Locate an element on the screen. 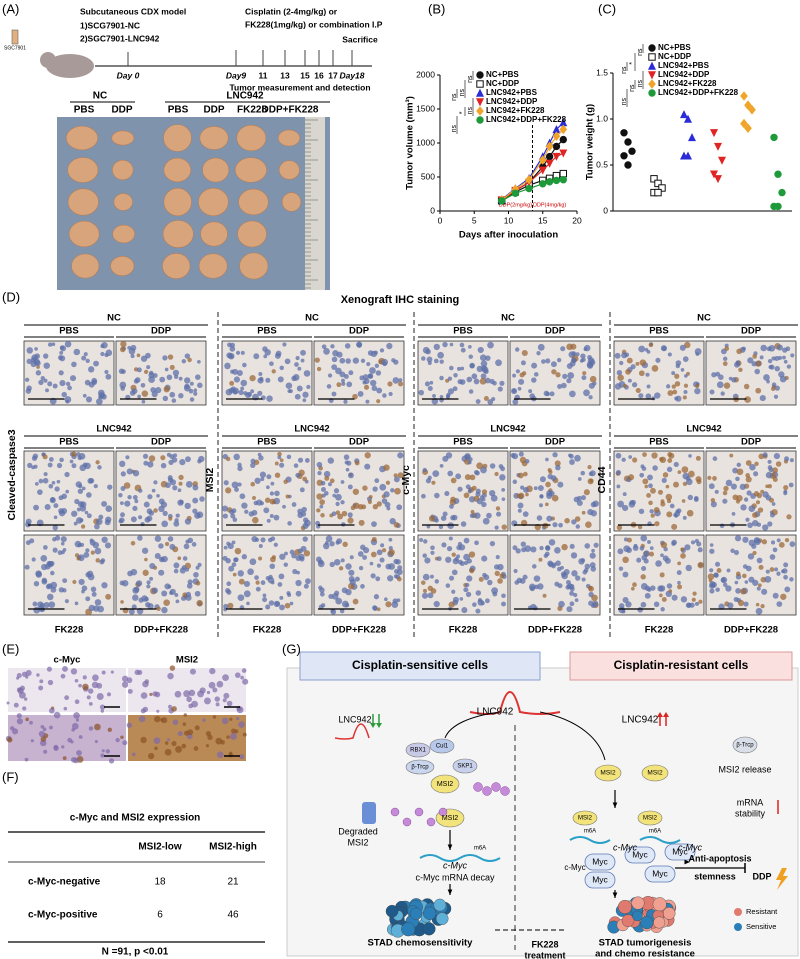 The image size is (800, 959). annotation: DDP(4mg/kg) is located at coordinates (549, 205).